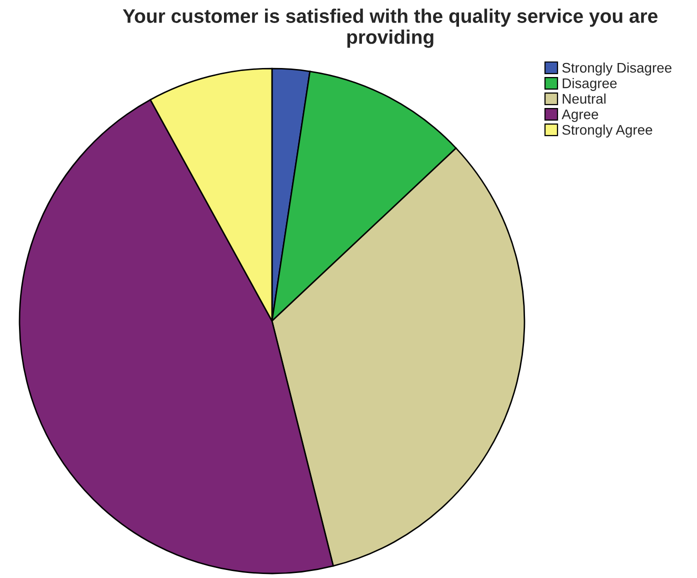  What do you see at coordinates (607, 131) in the screenshot?
I see `legend-label: Strongly Agree` at bounding box center [607, 131].